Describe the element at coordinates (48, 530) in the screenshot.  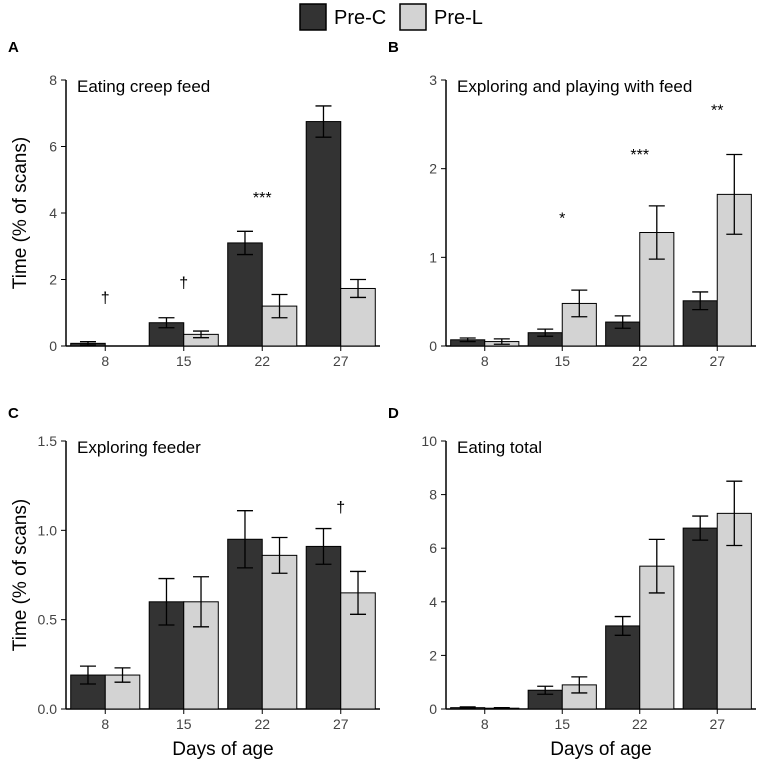
I see `y-tick-label: 1.0` at that location.